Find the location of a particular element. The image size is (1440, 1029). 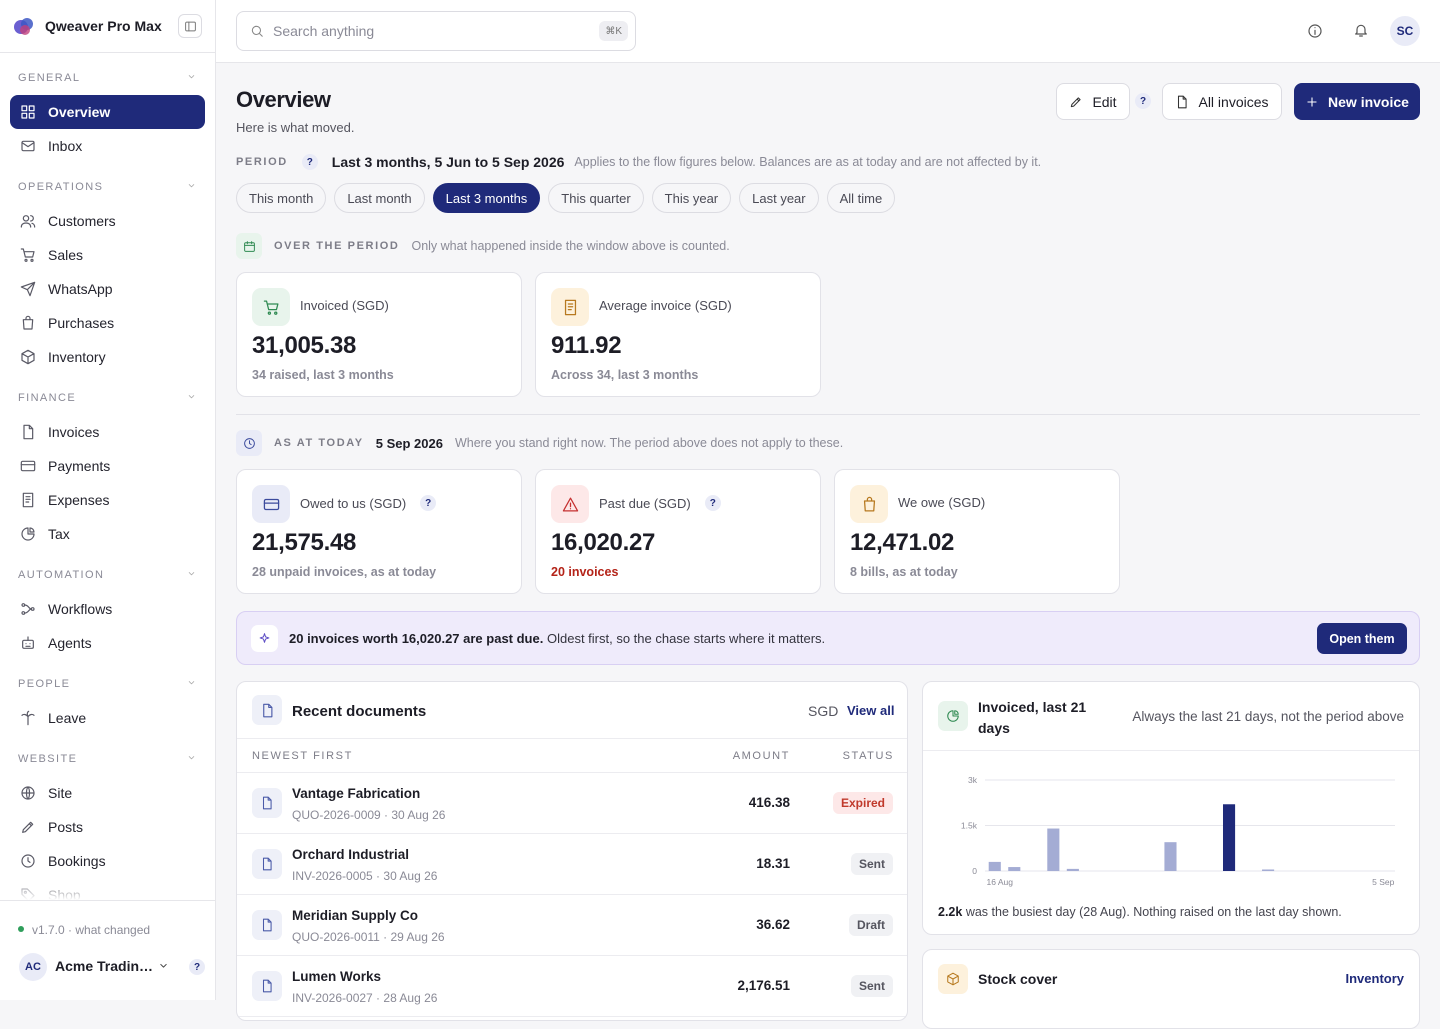

alert-icon is located at coordinates (264, 638).